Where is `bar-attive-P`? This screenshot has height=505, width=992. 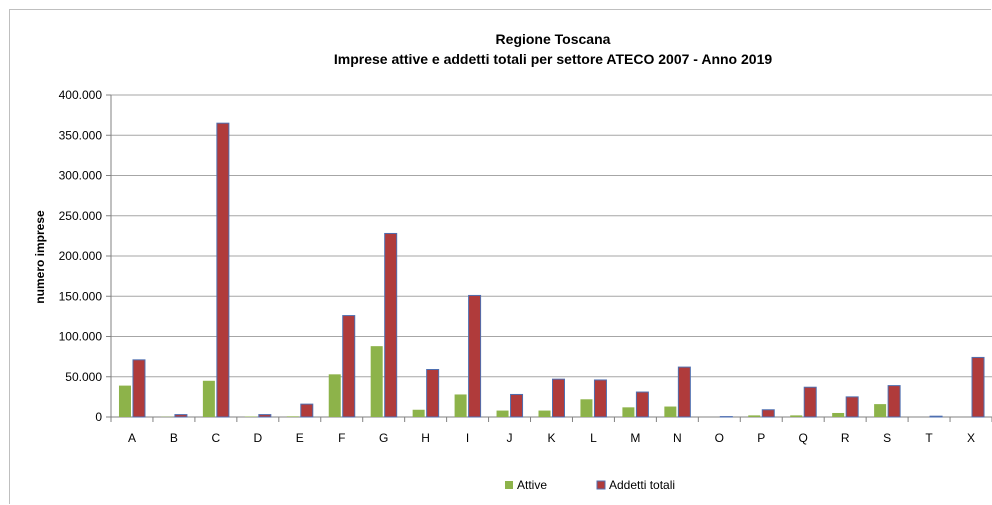
bar-attive-P is located at coordinates (754, 416).